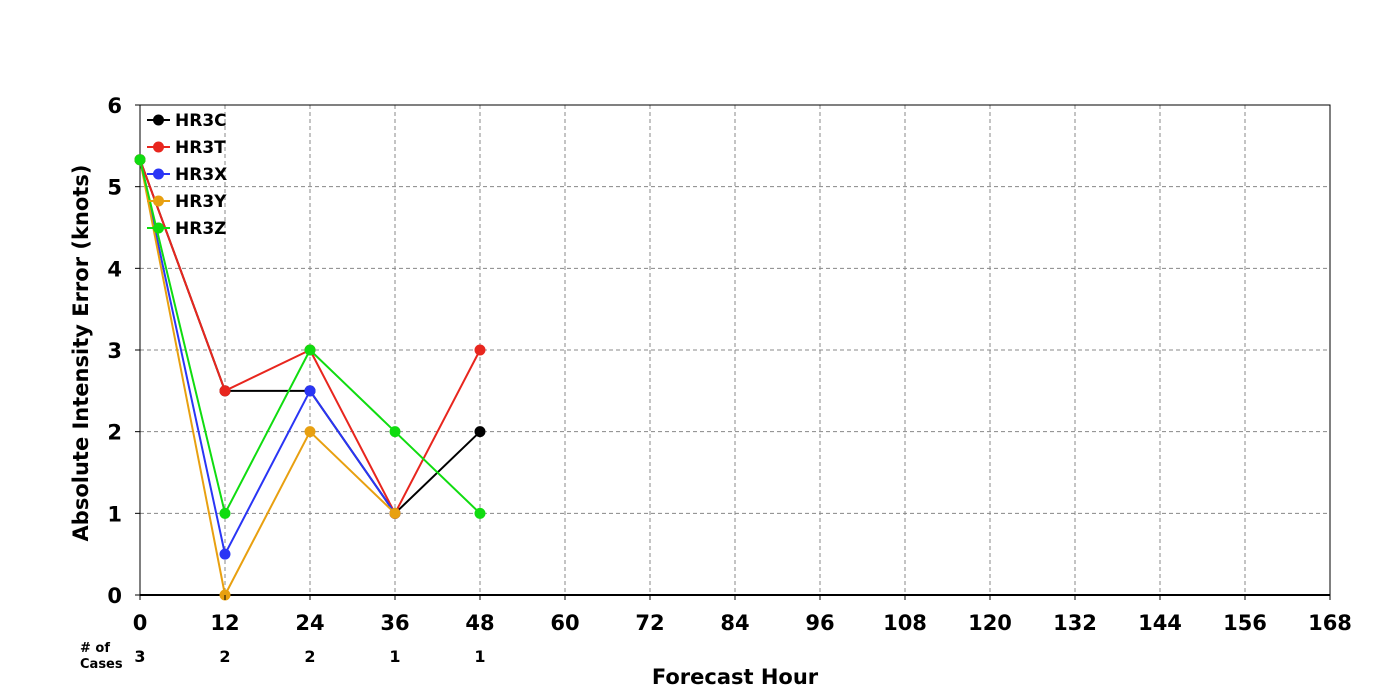 This screenshot has height=700, width=1400. I want to click on x-tick-labels: 0 12 24 36 48 60 72 84 96 108 120 132 144 156 168, so click(742, 615).